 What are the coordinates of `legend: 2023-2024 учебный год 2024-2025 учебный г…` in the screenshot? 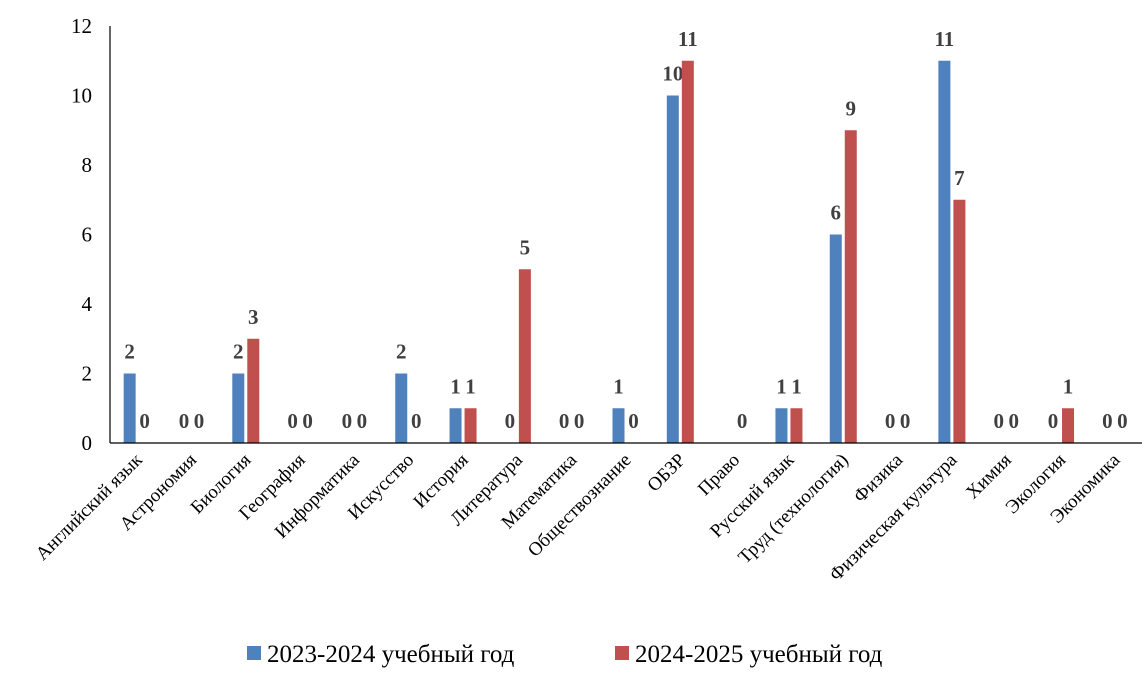 It's located at (565, 654).